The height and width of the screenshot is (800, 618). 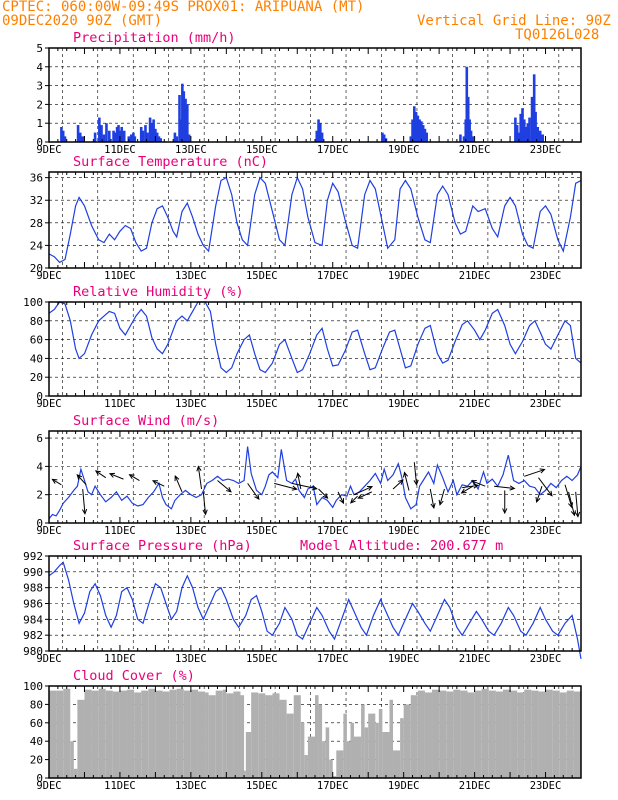 I want to click on y-tick-label: 982, so click(x=33, y=635).